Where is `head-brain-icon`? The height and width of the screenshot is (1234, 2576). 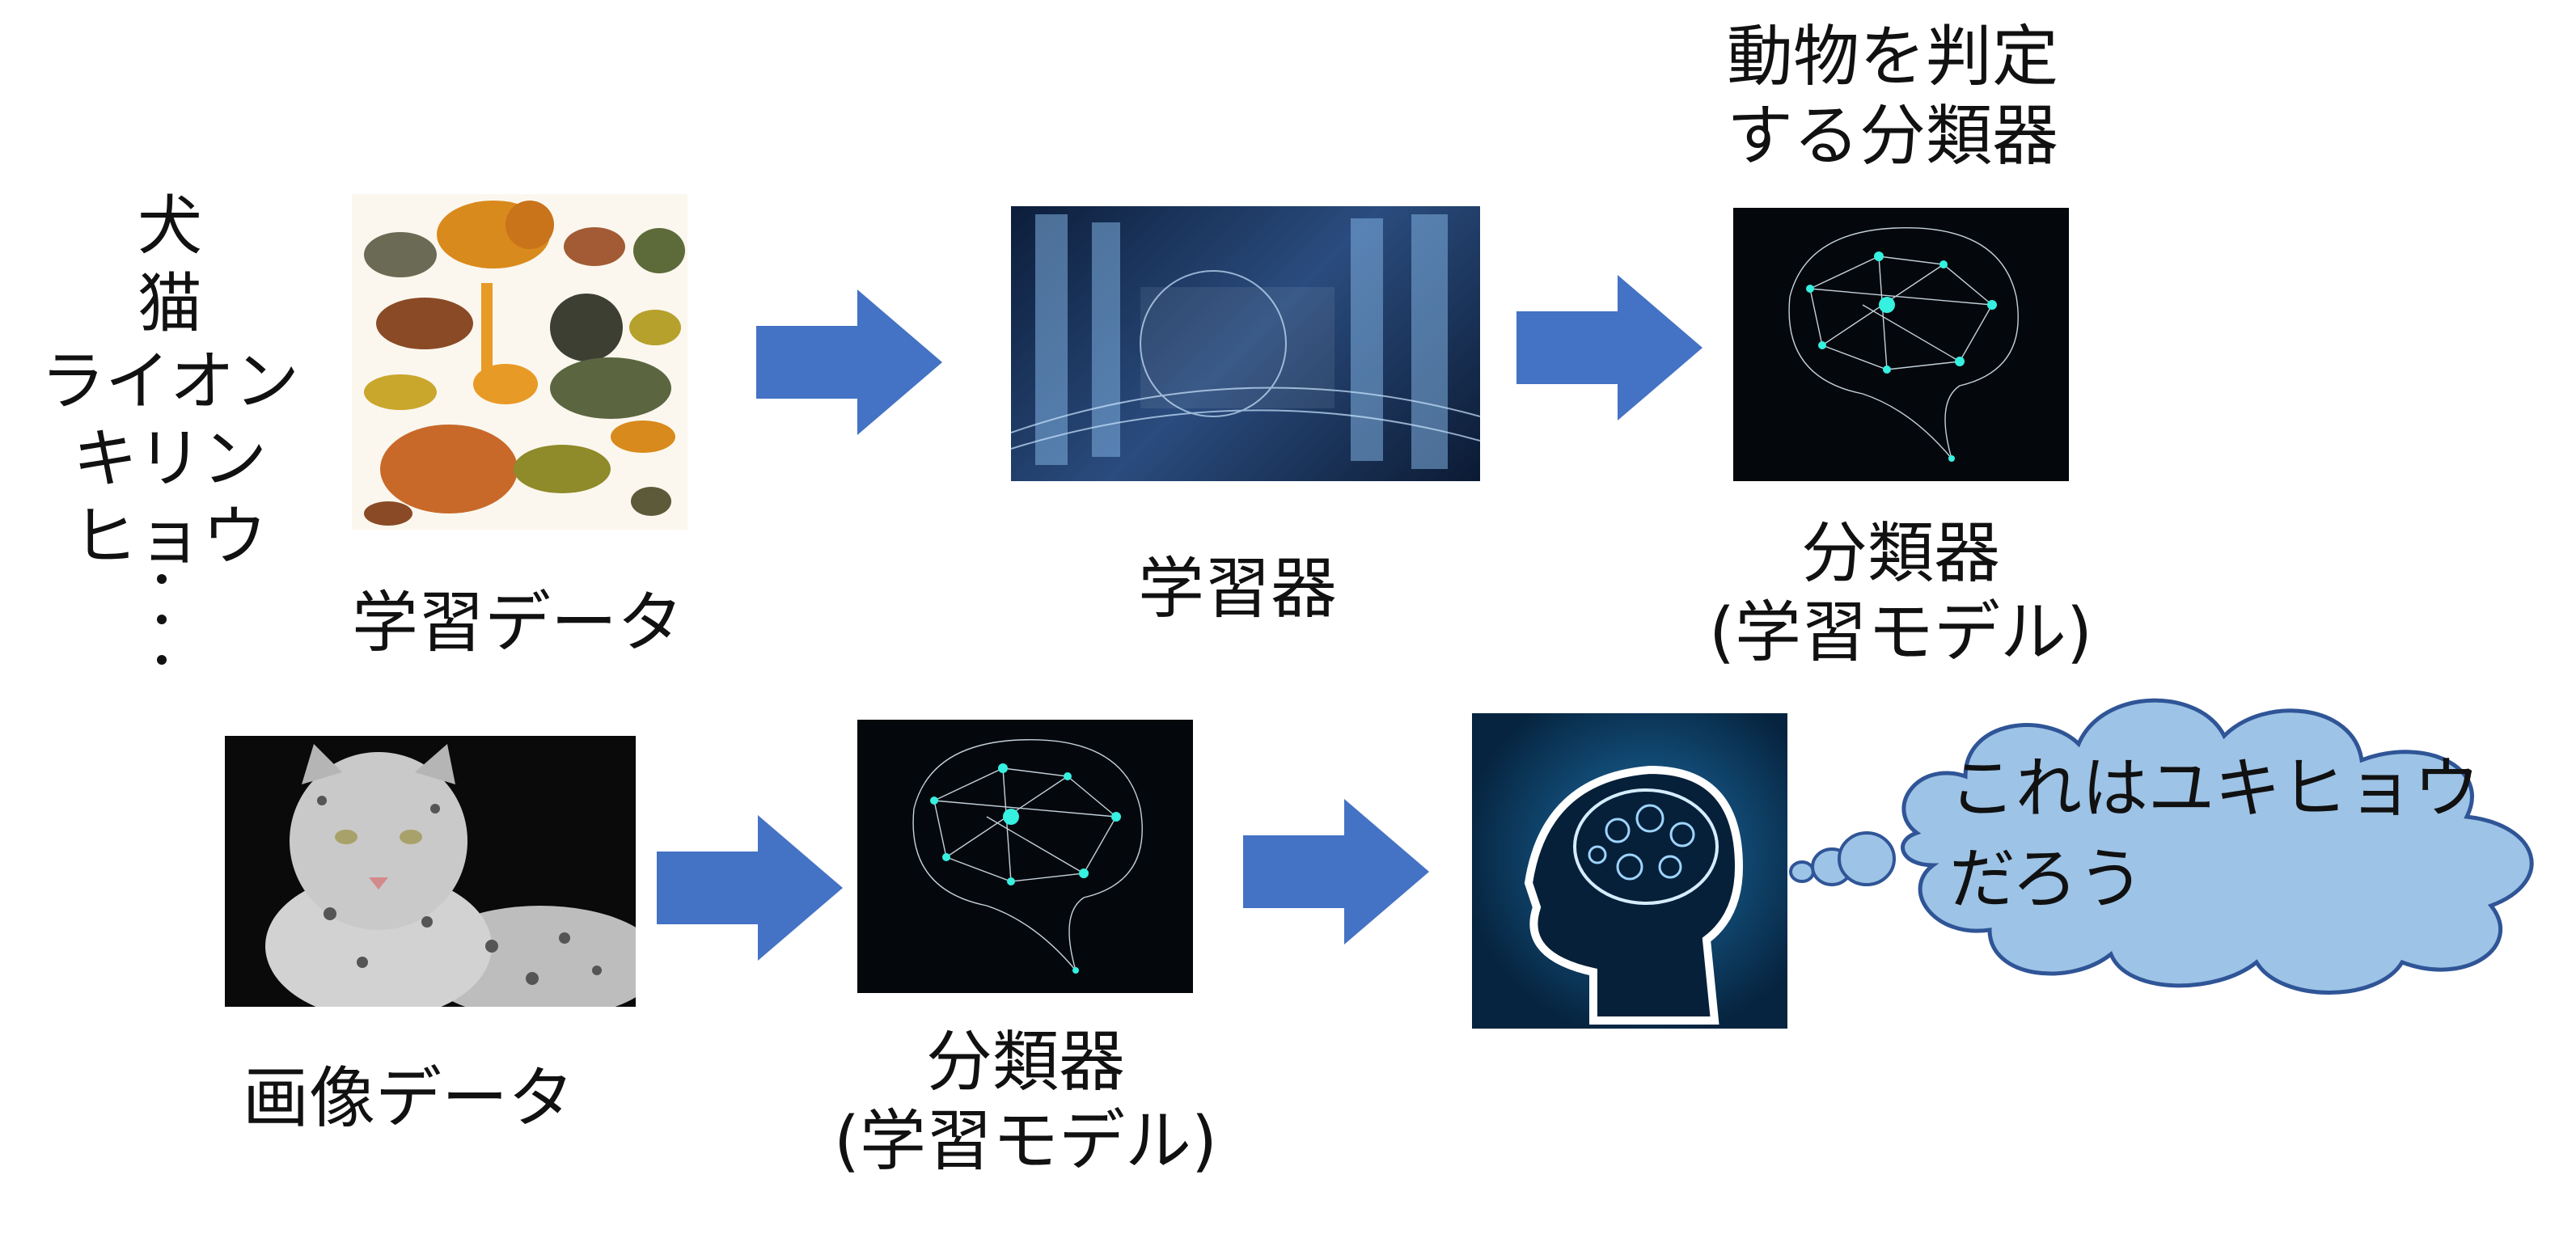
head-brain-icon is located at coordinates (1634, 895).